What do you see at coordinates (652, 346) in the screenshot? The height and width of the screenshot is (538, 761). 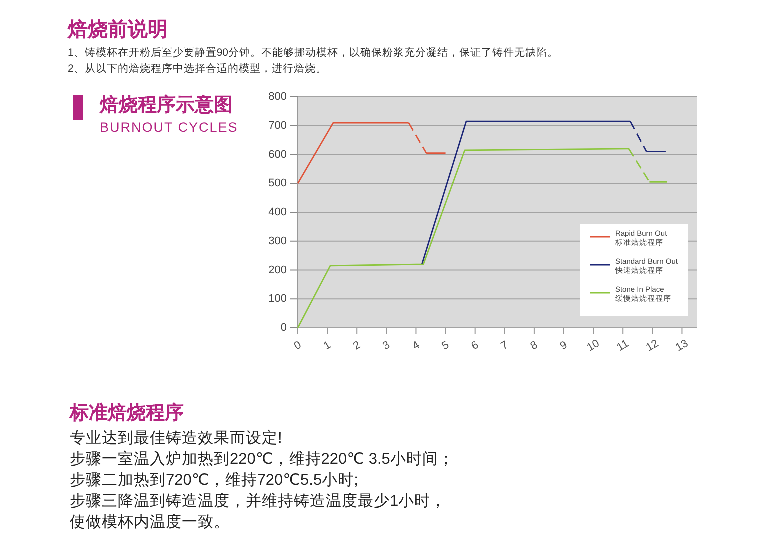 I see `x-tick-label: 12` at bounding box center [652, 346].